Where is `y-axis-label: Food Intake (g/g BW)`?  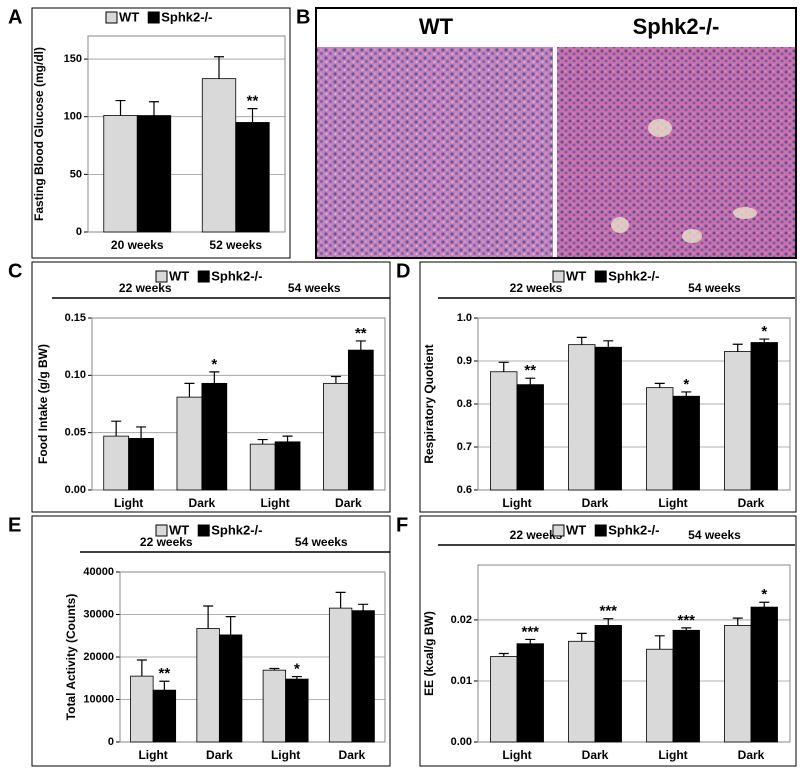 y-axis-label: Food Intake (g/g BW) is located at coordinates (43, 404).